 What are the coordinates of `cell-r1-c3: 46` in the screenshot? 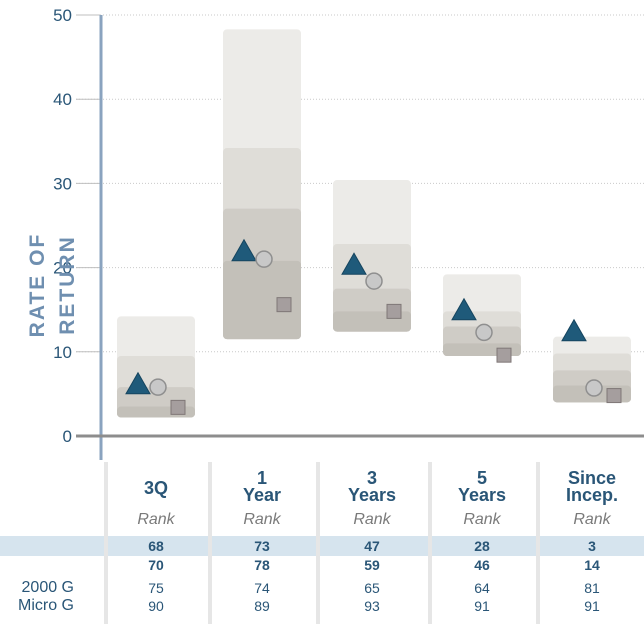 It's located at (482, 565).